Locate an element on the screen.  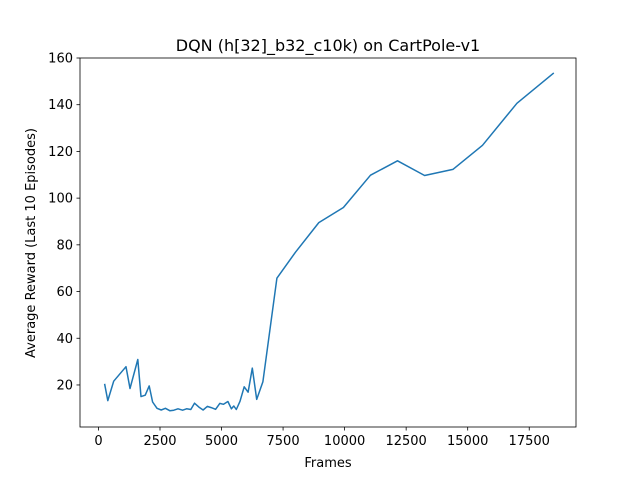
y-tick-label: 160 is located at coordinates (60, 59).